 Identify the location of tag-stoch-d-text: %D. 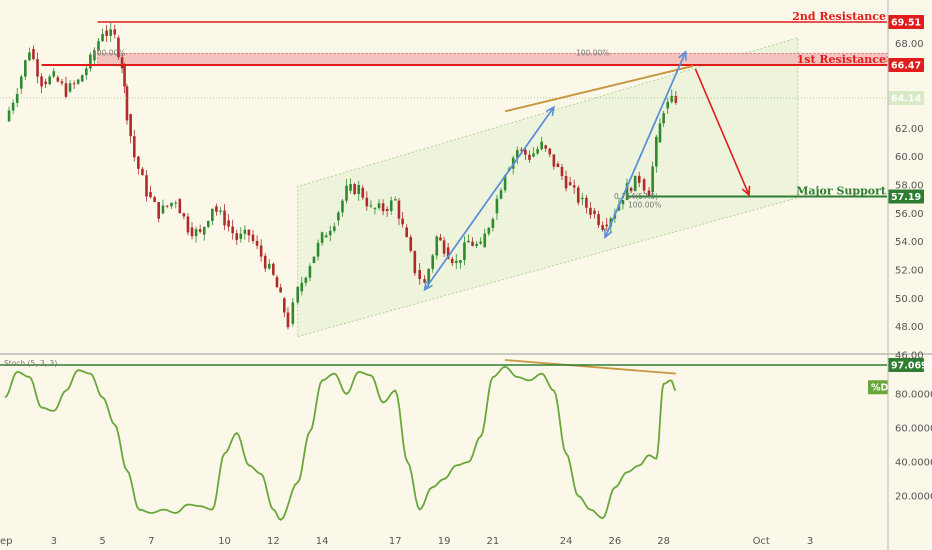
(880, 388).